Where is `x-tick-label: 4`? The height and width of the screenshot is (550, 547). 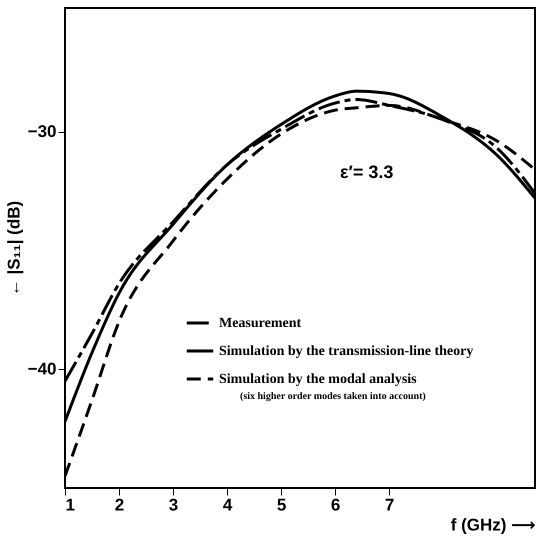 x-tick-label: 4 is located at coordinates (227, 505).